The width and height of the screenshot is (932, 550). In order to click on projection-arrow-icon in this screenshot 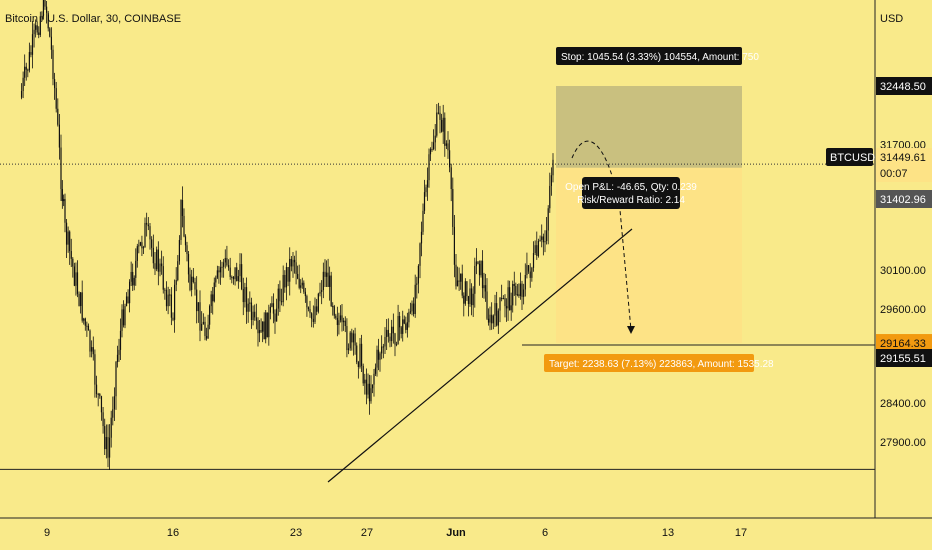, I will do `click(631, 330)`.